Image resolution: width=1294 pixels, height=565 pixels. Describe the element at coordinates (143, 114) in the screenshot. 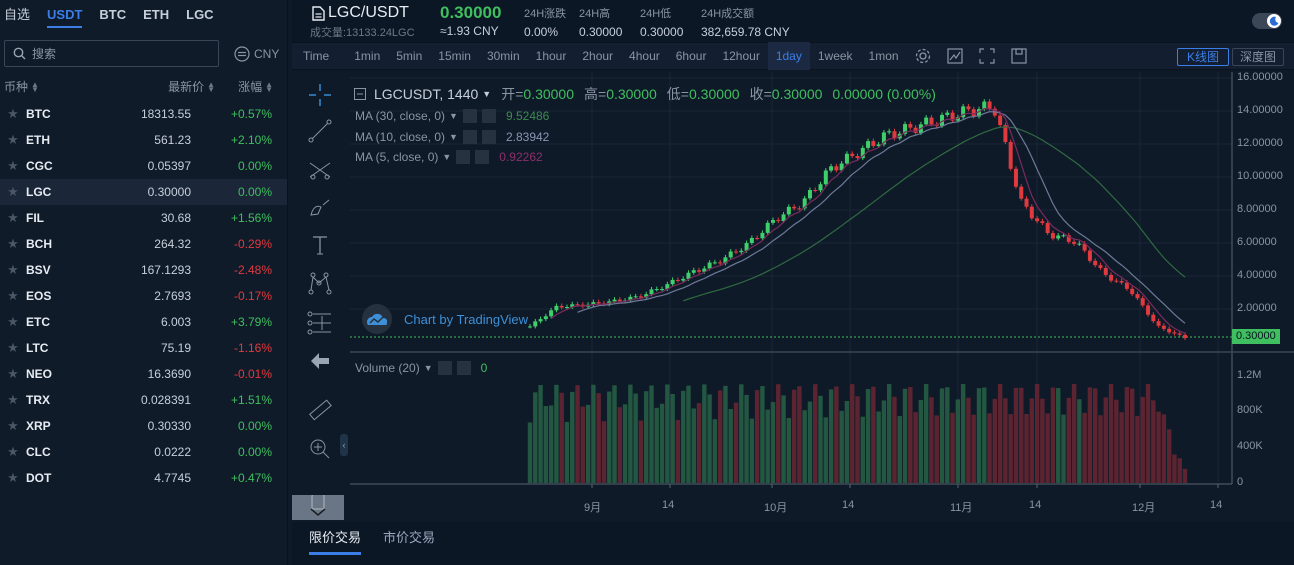

I see `market-row: ★ BTC 18313.55 +0.57%` at that location.